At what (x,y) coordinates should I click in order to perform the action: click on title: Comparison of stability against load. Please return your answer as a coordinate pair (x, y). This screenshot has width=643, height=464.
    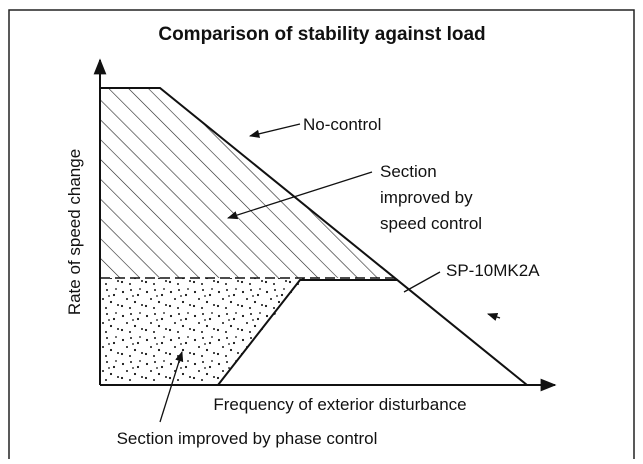
    Looking at the image, I should click on (321, 34).